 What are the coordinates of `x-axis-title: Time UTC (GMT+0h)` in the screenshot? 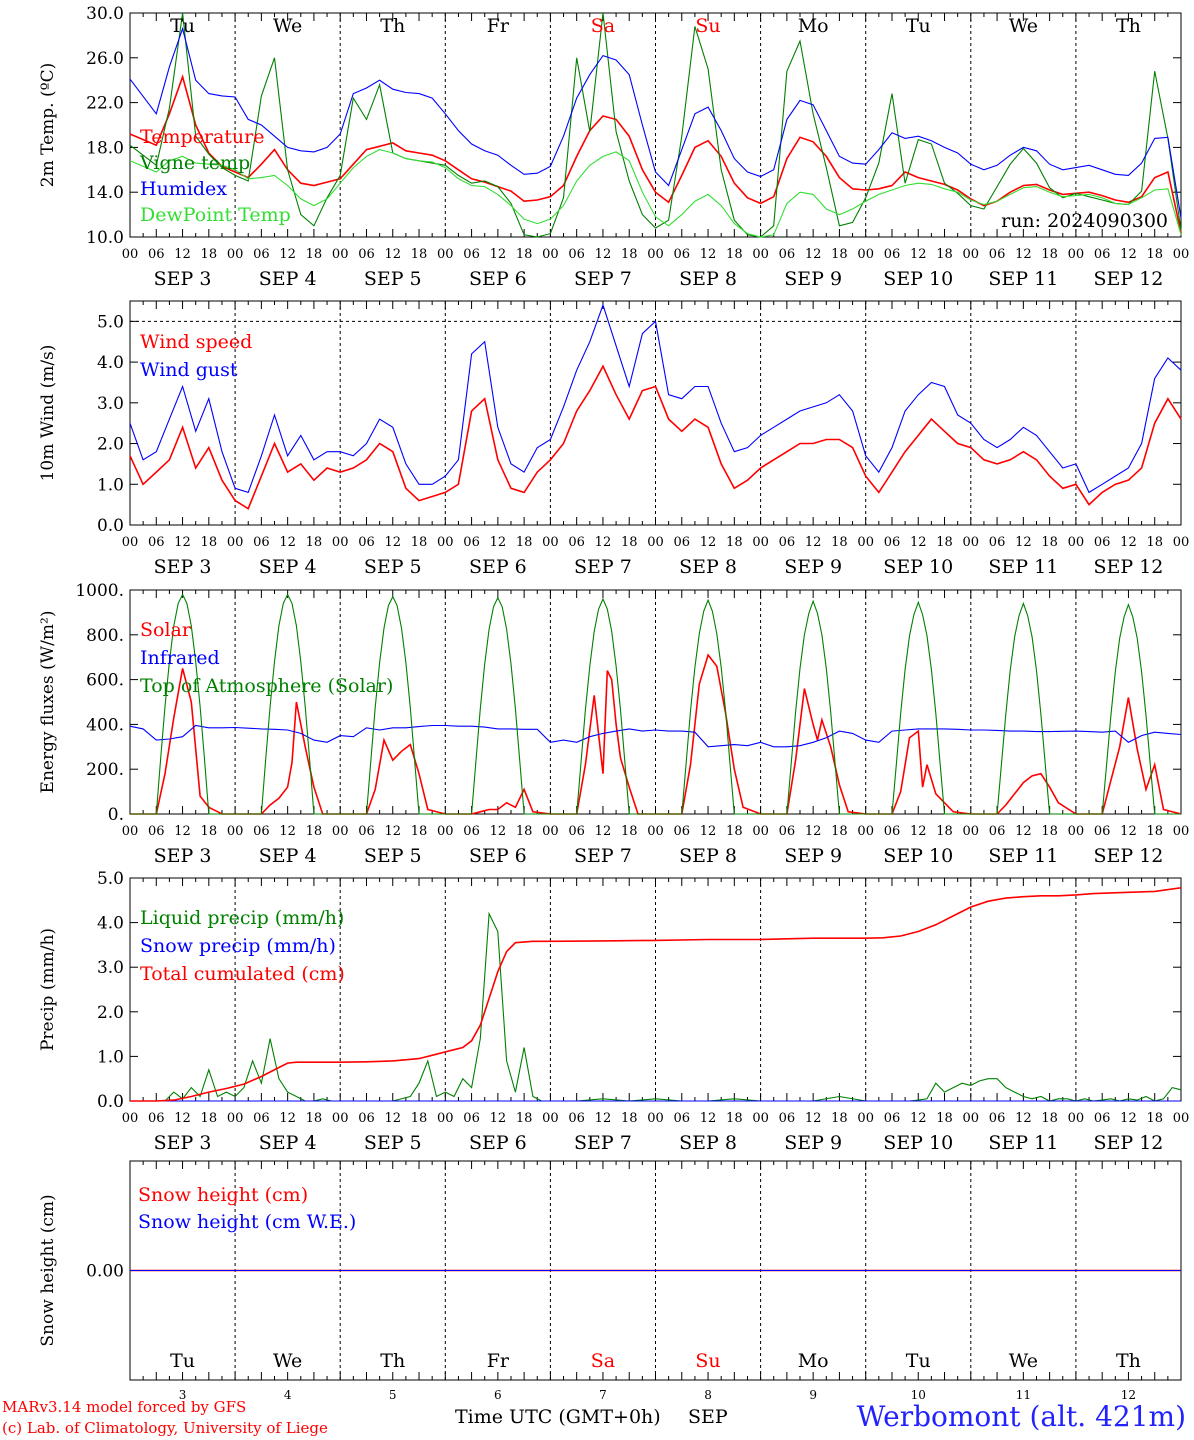 It's located at (558, 1417).